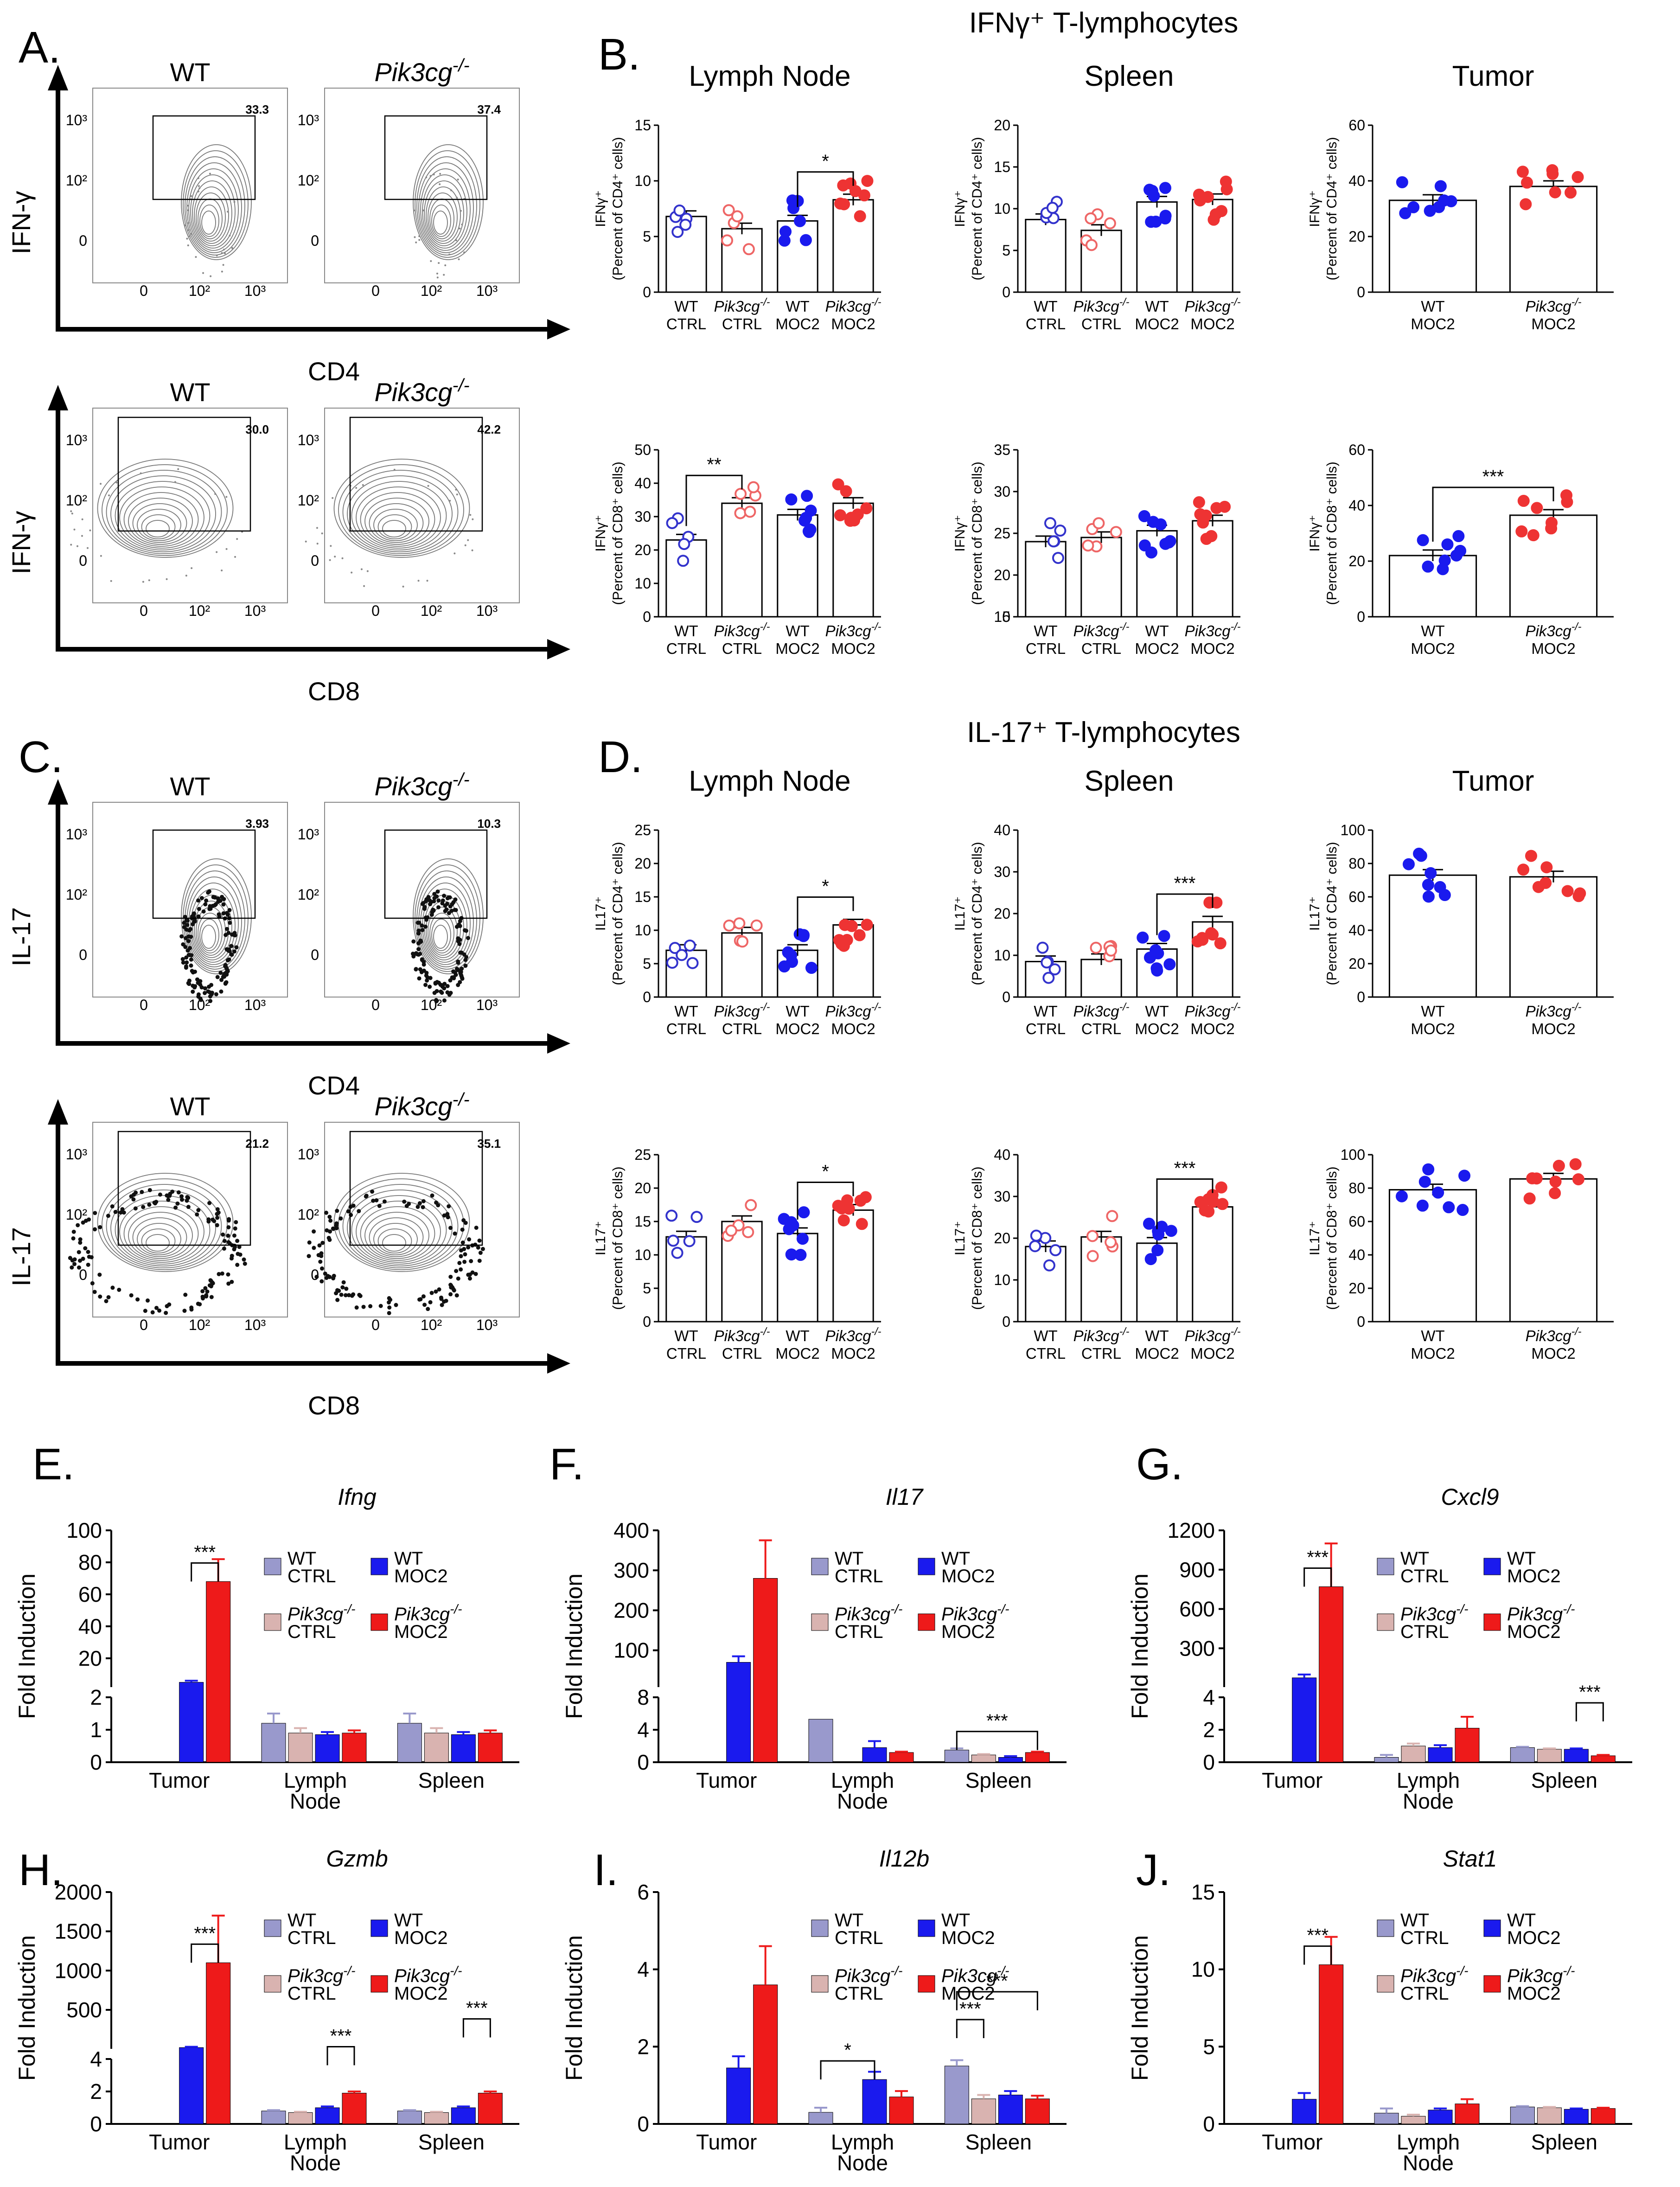 The image size is (1680, 2187). What do you see at coordinates (619, 54) in the screenshot?
I see `panel-label-b: B.` at bounding box center [619, 54].